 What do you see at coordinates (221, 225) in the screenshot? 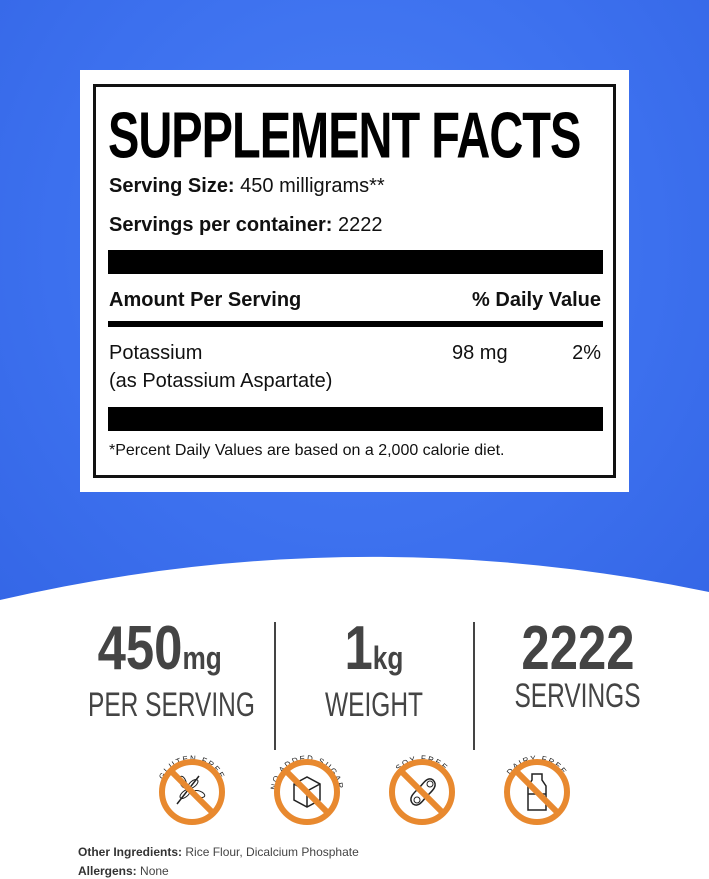
I see `servings-label: Servings per container:` at bounding box center [221, 225].